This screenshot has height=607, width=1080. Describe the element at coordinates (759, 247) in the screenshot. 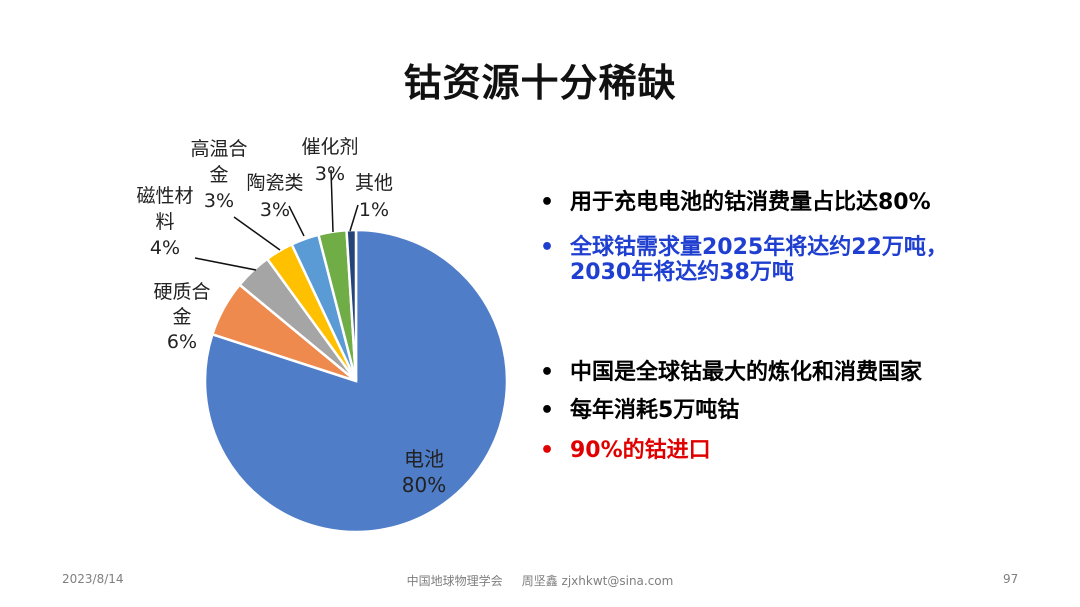

I see `bullet-text: 全球钴需求量2025年将达约22万吨，` at that location.